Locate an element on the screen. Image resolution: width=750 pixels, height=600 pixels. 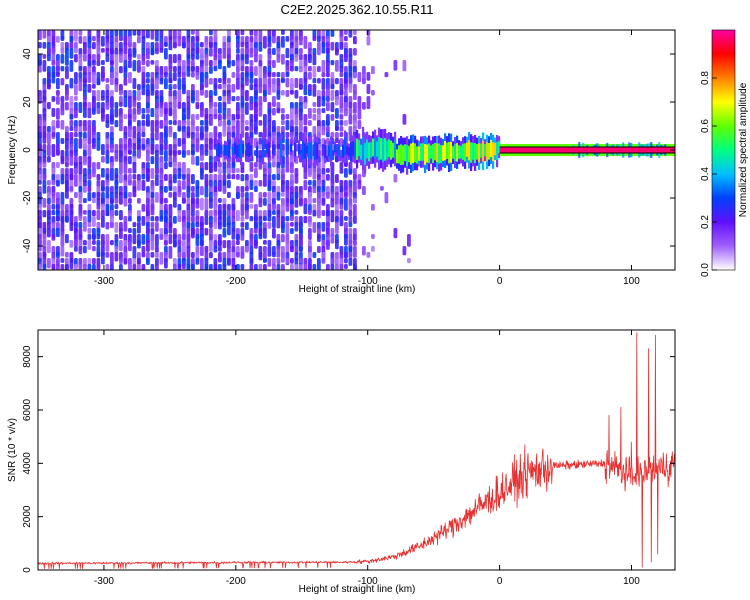
x-tick-label: 0 is located at coordinates (500, 281).